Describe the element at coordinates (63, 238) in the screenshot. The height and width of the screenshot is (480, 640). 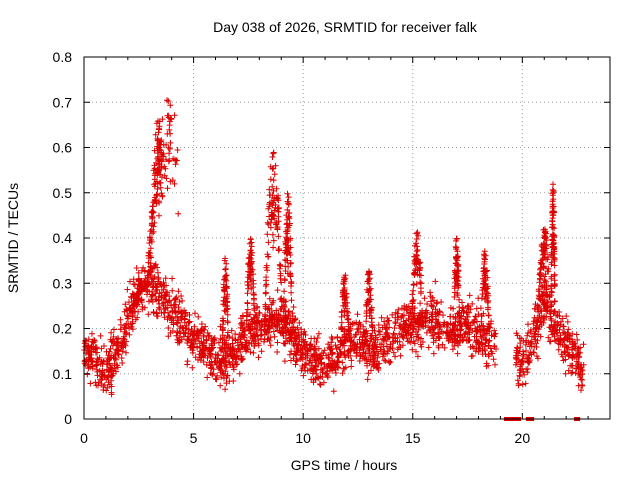
I see `y-tick-label: 0.4` at that location.